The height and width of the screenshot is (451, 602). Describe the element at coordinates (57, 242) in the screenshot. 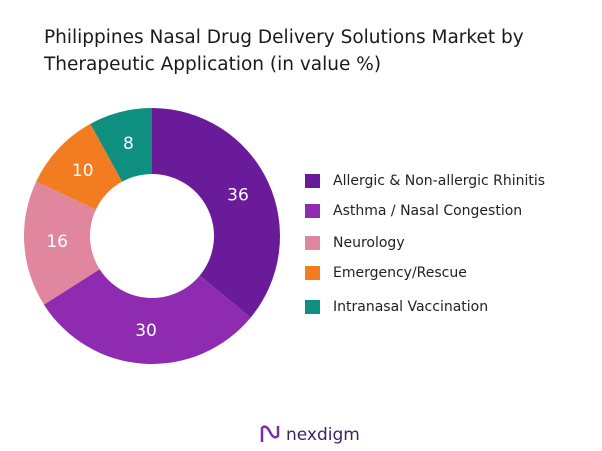

I see `value-label: 16` at that location.